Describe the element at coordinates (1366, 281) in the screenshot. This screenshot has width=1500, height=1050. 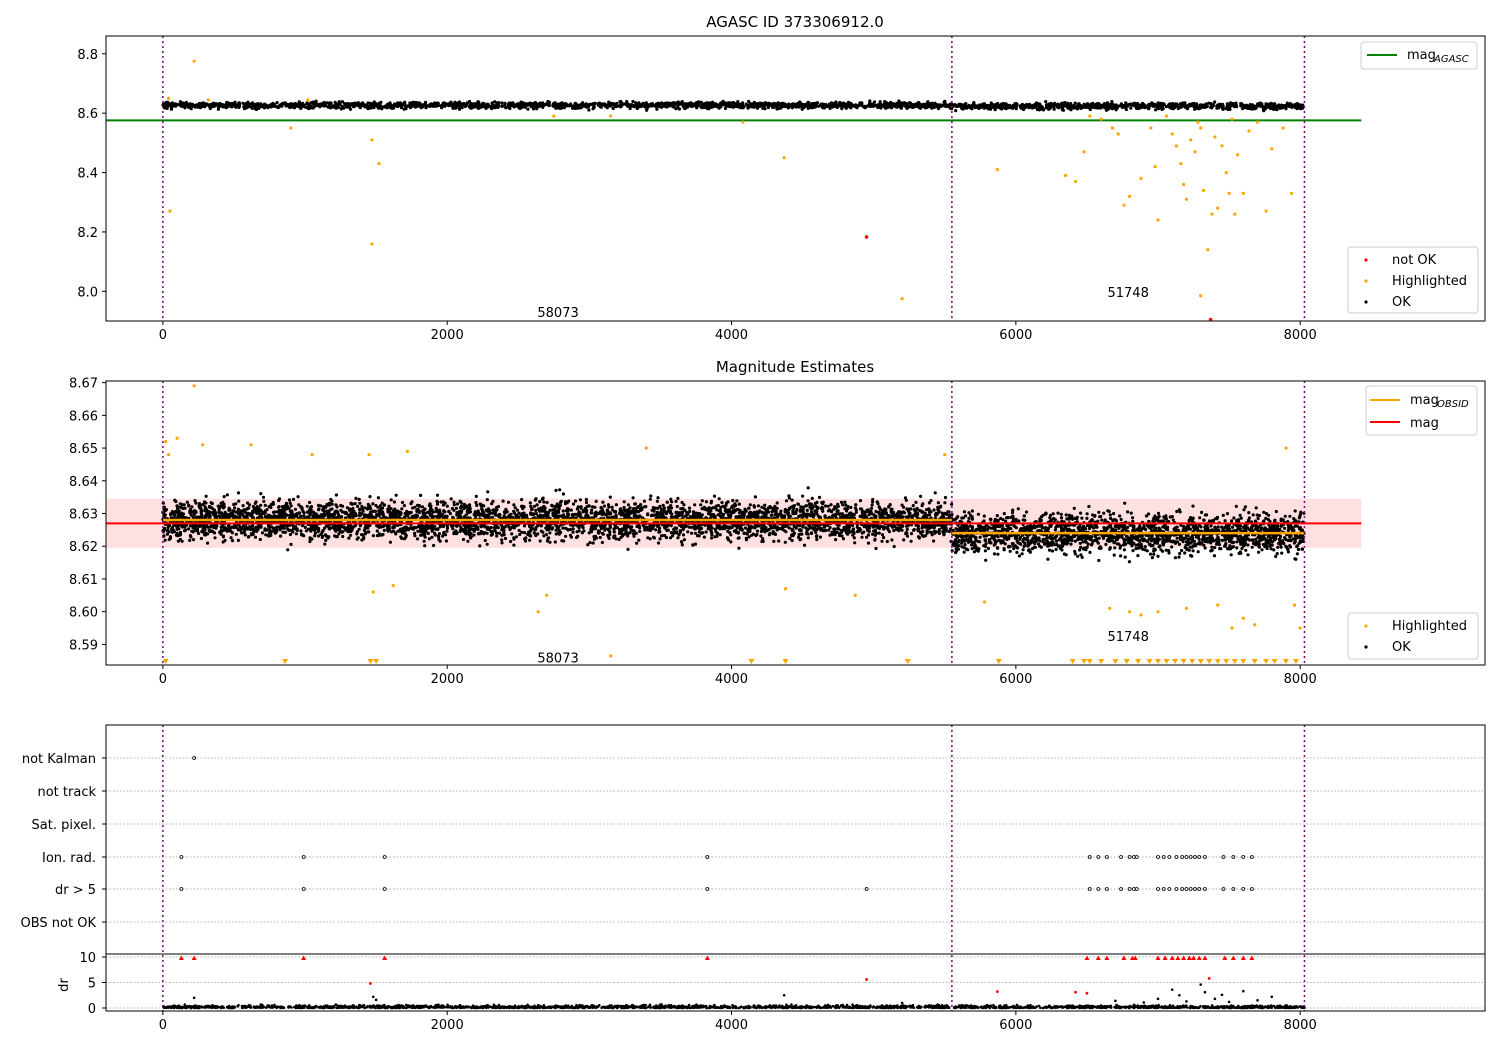
I see `legend-marker` at that location.